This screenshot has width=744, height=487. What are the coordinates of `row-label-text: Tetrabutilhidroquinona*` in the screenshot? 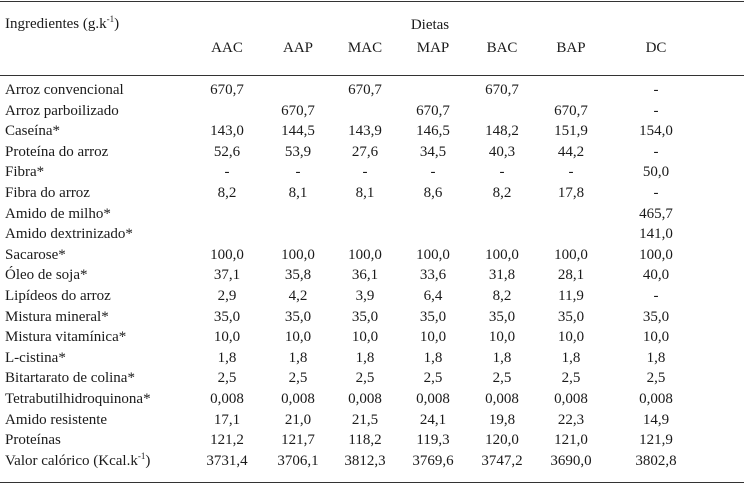 It's located at (78, 398).